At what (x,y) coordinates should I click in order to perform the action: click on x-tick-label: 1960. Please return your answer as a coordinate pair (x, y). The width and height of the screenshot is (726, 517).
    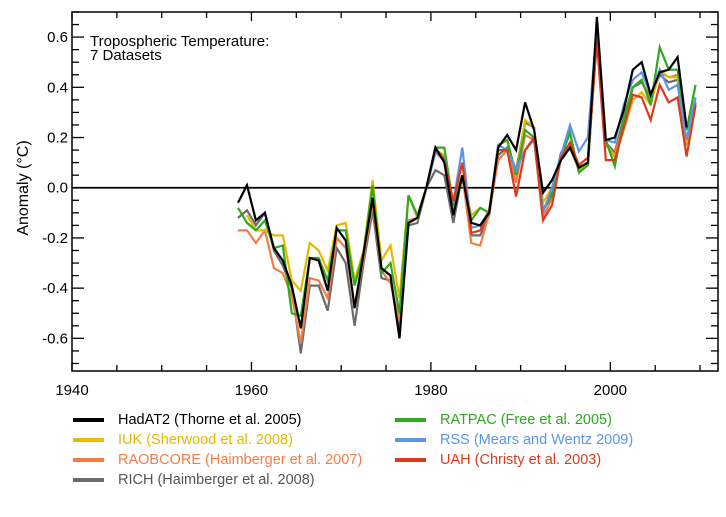
    Looking at the image, I should click on (251, 390).